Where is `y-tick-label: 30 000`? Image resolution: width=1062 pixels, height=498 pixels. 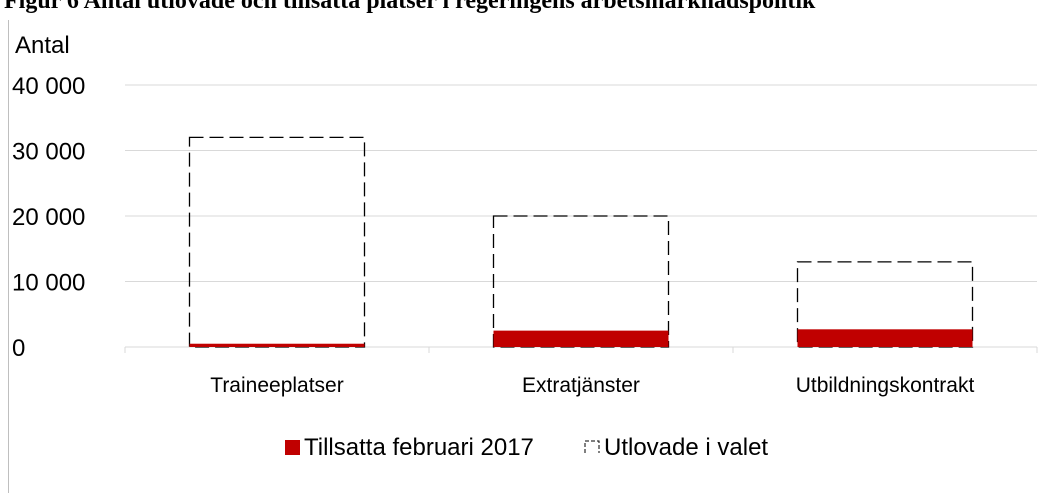 y-tick-label: 30 000 is located at coordinates (48, 152).